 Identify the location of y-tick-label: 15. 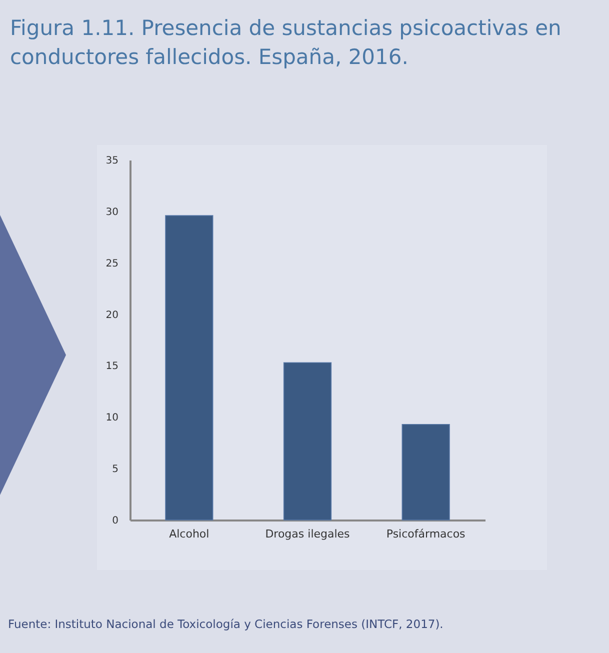
(112, 366).